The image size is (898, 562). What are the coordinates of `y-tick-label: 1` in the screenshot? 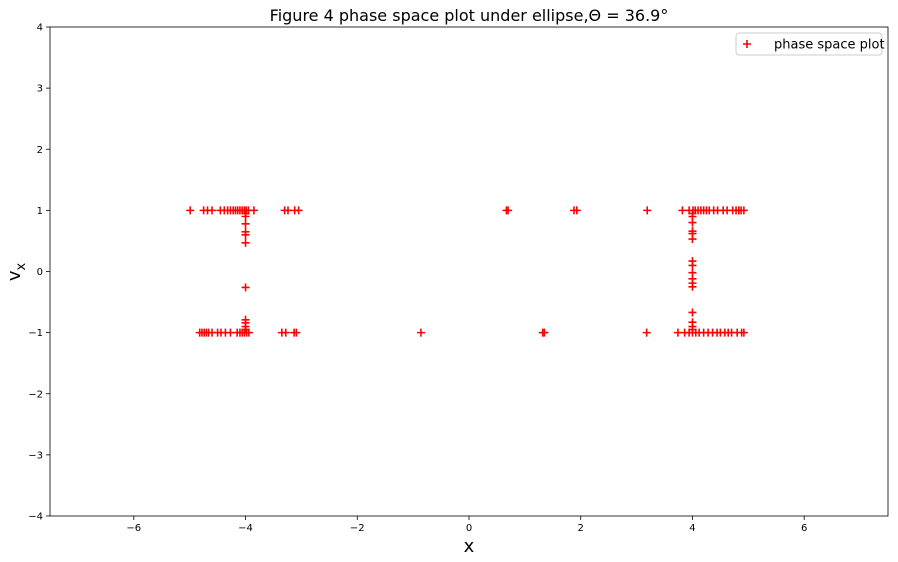 It's located at (40, 211).